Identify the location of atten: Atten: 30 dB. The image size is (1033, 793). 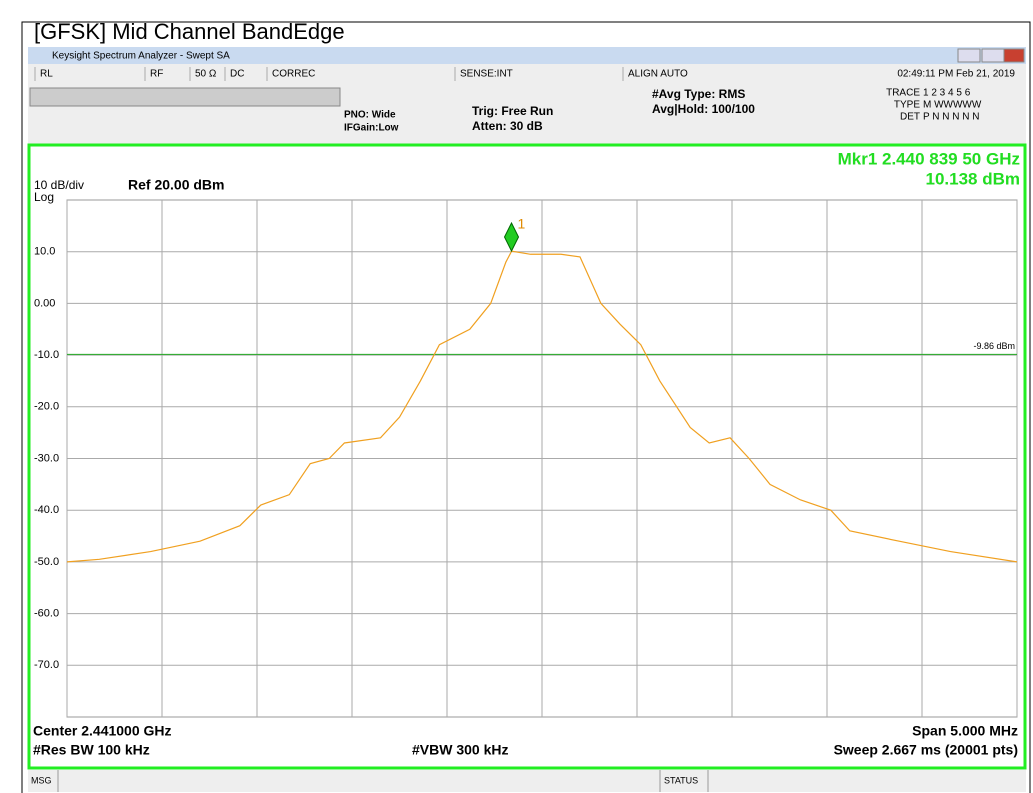
(507, 126).